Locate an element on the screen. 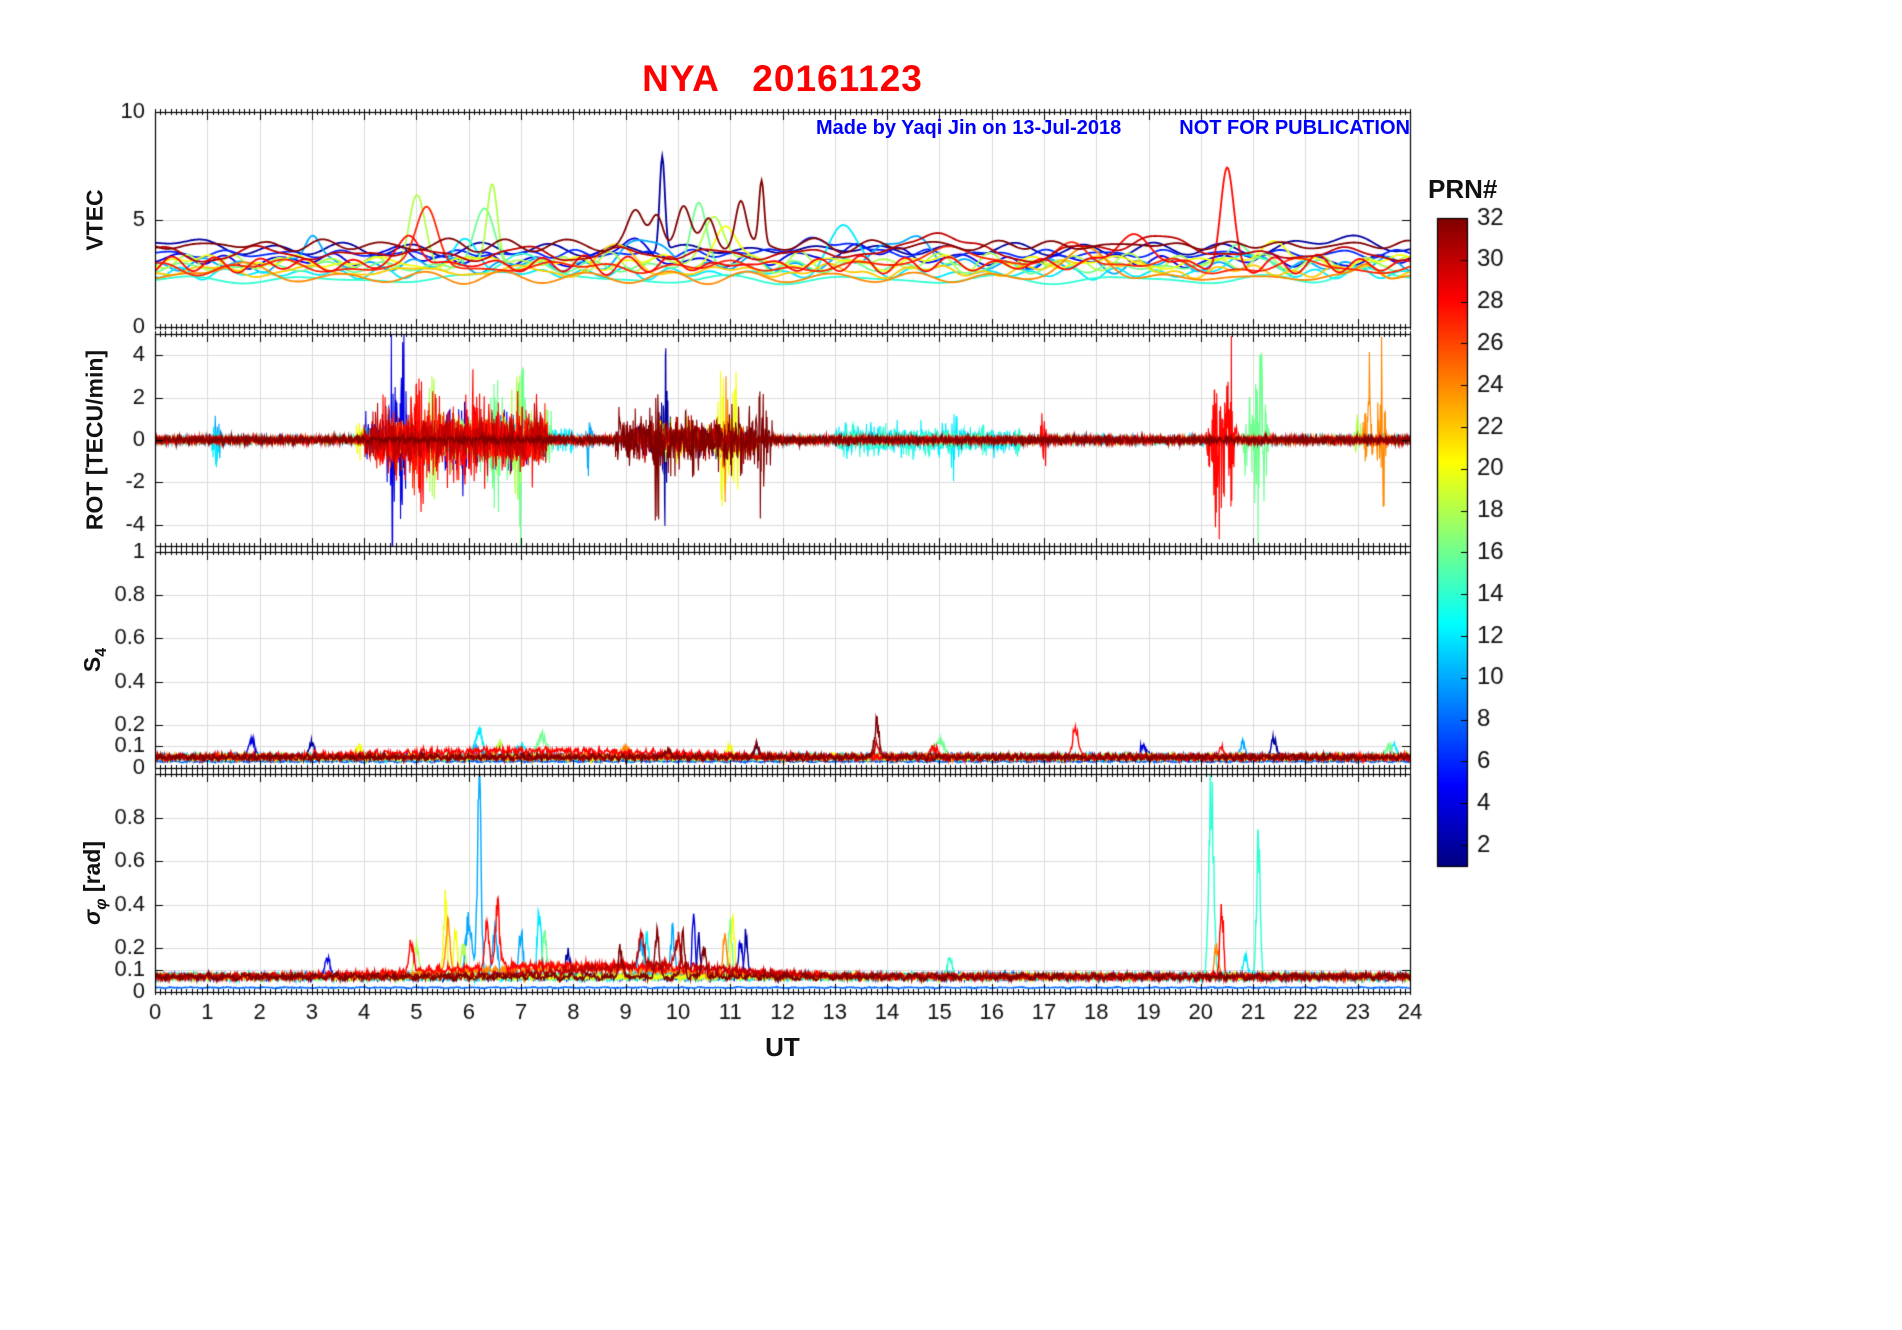  notice-text: NOT FOR PUBLICATION is located at coordinates (1294, 128).